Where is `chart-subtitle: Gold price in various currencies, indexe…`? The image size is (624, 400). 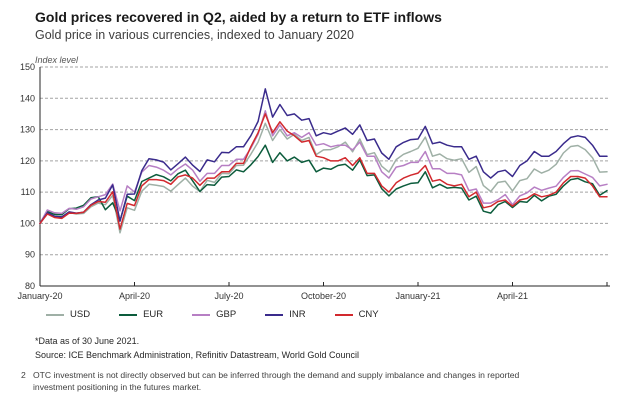
chart-subtitle: Gold price in various currencies, indexe… is located at coordinates (194, 35).